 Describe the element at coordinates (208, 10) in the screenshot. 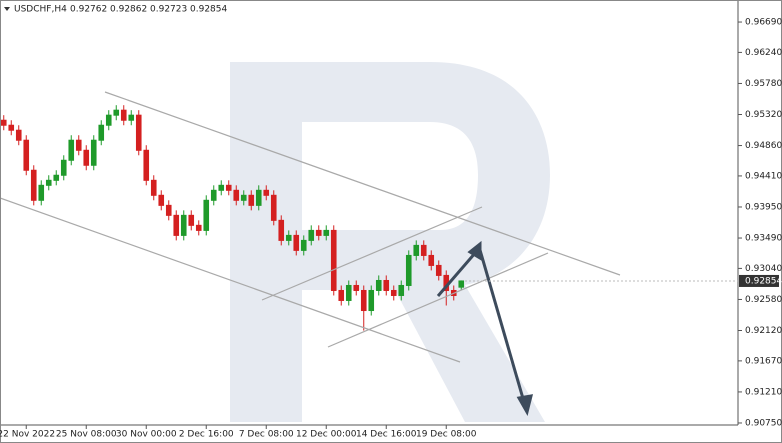

I see `header-close: 0.92854` at that location.